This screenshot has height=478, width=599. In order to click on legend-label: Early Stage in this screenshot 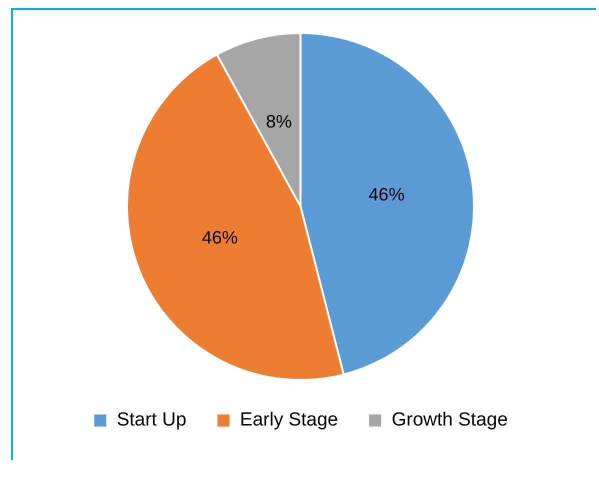, I will do `click(289, 420)`.